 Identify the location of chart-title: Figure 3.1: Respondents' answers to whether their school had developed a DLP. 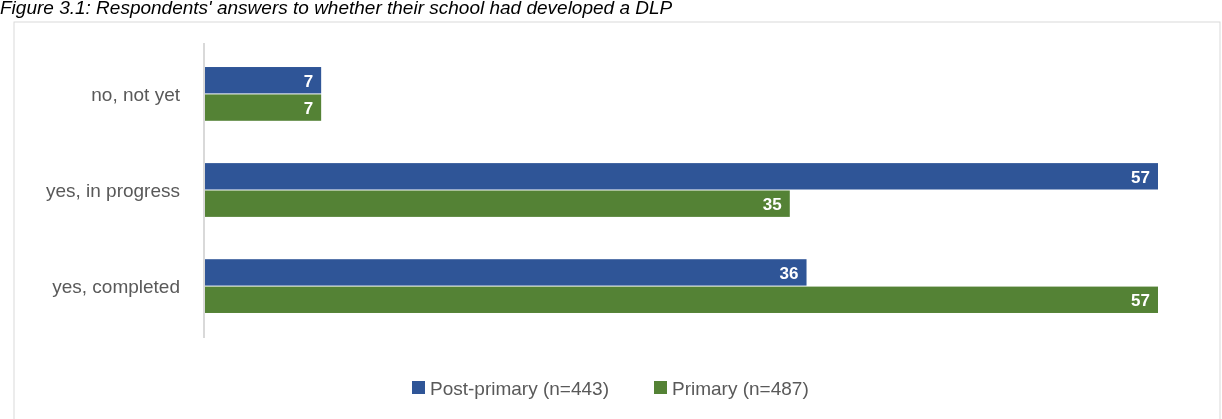
(336, 9).